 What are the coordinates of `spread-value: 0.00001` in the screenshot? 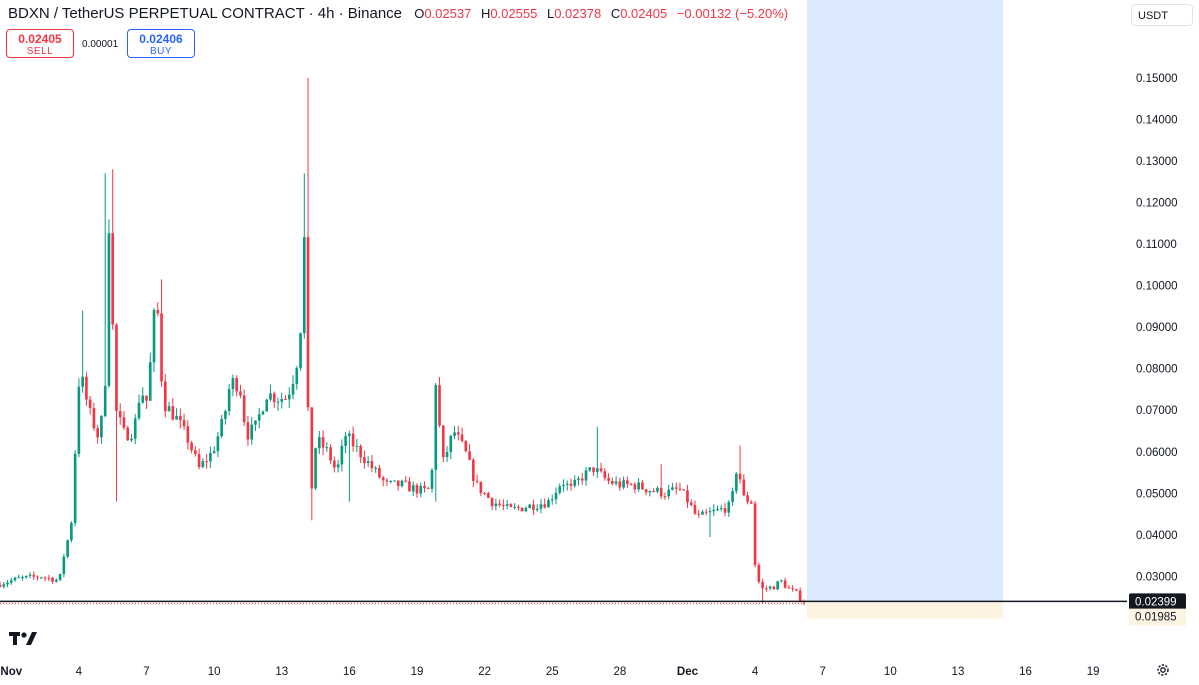 It's located at (100, 44).